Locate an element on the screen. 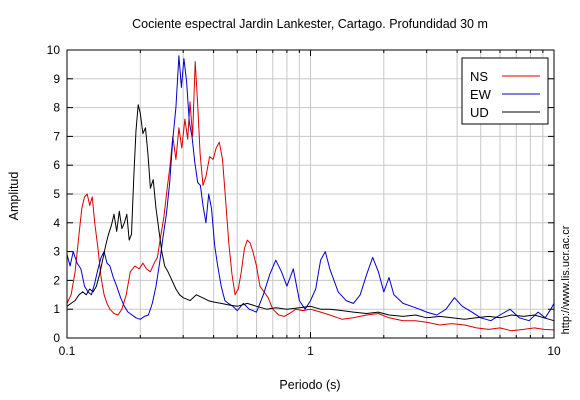 The image size is (580, 400). y-tick-label: 8 is located at coordinates (56, 108).